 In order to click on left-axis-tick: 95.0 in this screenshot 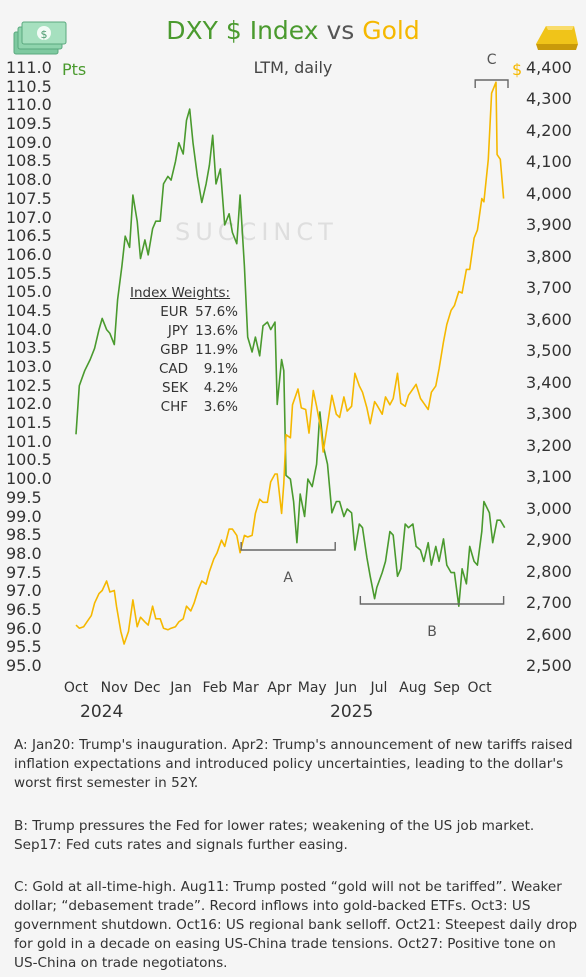, I will do `click(24, 665)`.